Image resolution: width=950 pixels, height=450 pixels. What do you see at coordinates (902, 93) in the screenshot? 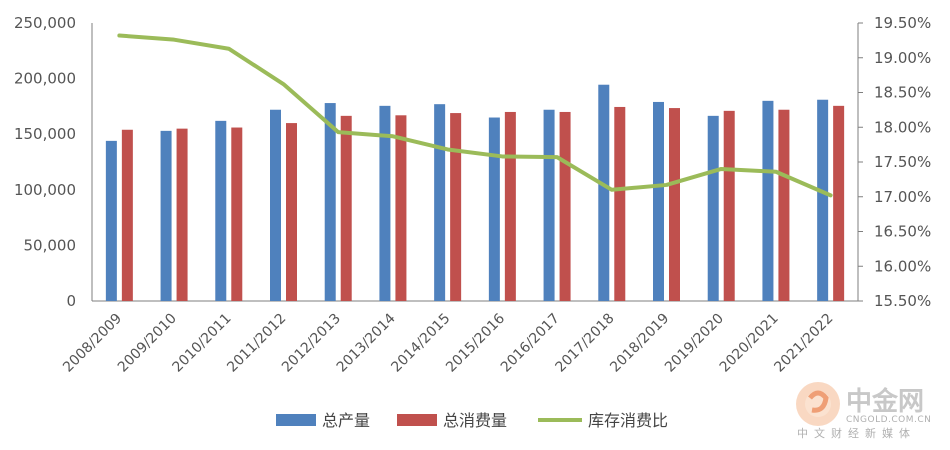
I see `y-right-tick-label: 18.50%` at bounding box center [902, 93].